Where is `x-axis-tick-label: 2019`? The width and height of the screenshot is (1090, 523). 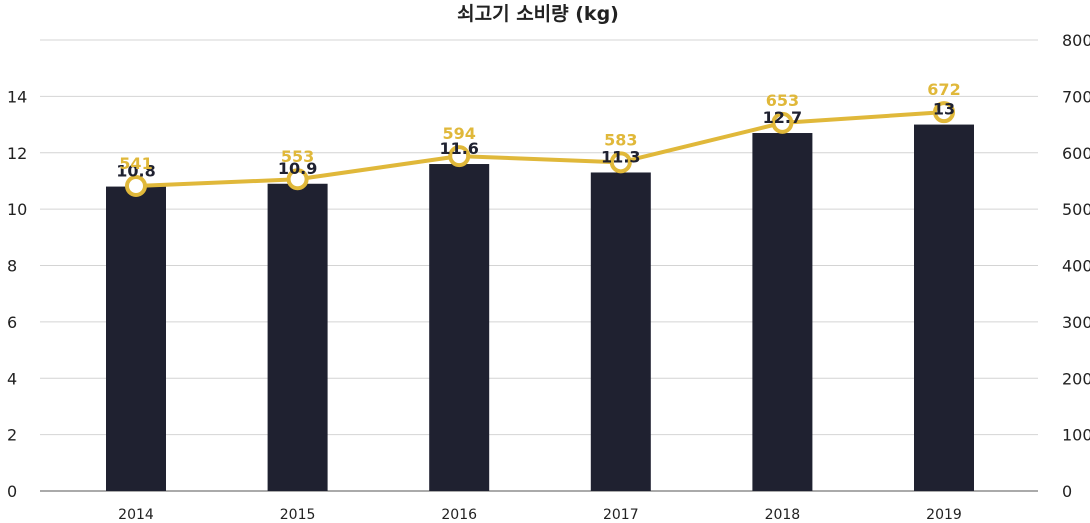
x-axis-tick-label: 2019 is located at coordinates (944, 515).